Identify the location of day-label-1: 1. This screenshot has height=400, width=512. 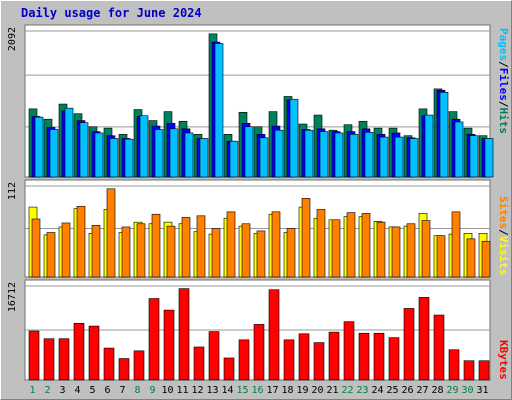
(32, 390).